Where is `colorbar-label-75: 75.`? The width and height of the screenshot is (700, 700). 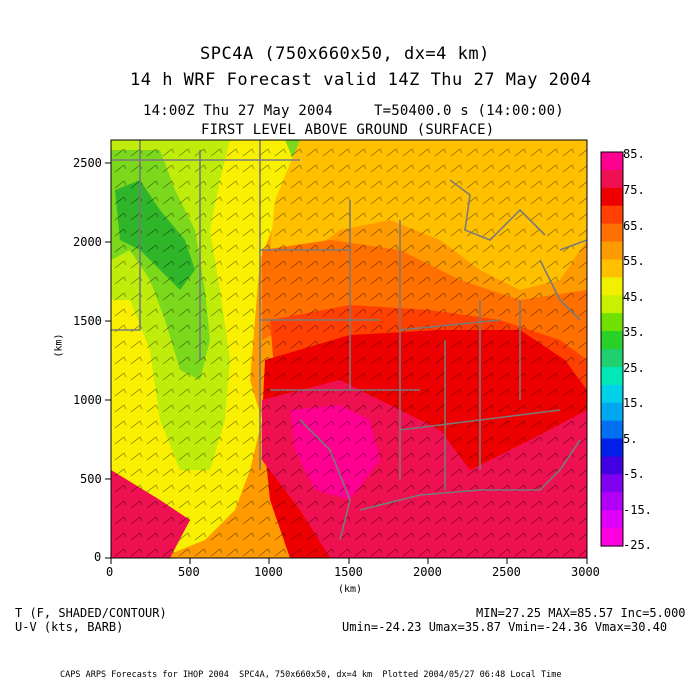
colorbar-label-75: 75. is located at coordinates (634, 190).